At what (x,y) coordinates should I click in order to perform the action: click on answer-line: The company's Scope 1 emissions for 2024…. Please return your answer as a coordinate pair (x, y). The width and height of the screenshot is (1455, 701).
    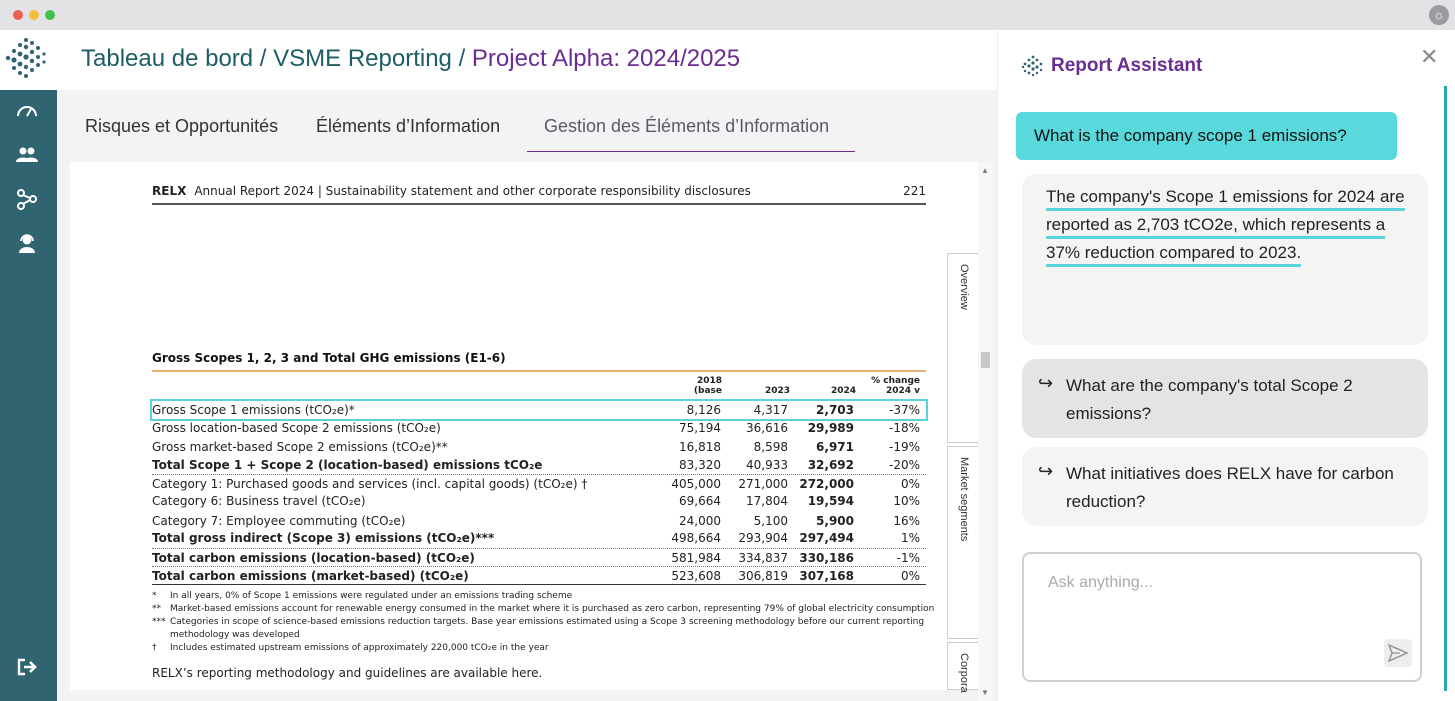
    Looking at the image, I should click on (1225, 198).